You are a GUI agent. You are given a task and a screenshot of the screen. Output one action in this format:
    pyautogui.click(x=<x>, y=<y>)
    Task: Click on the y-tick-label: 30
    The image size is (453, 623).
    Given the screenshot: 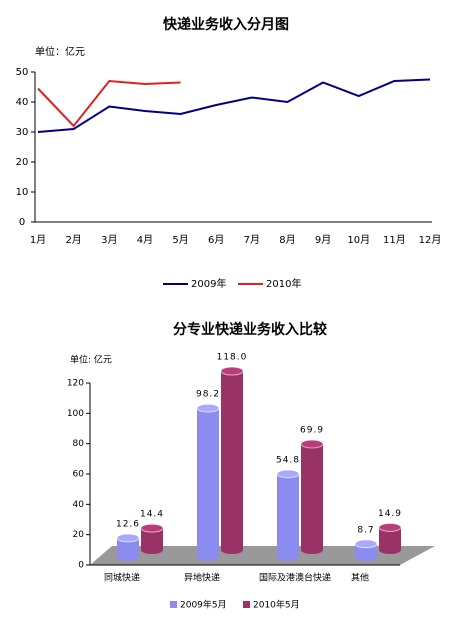 What is the action you would take?
    pyautogui.click(x=22, y=132)
    